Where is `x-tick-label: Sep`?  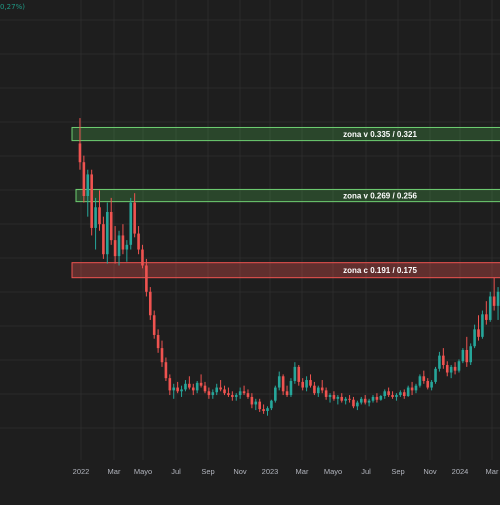
x-tick-label: Sep is located at coordinates (207, 471).